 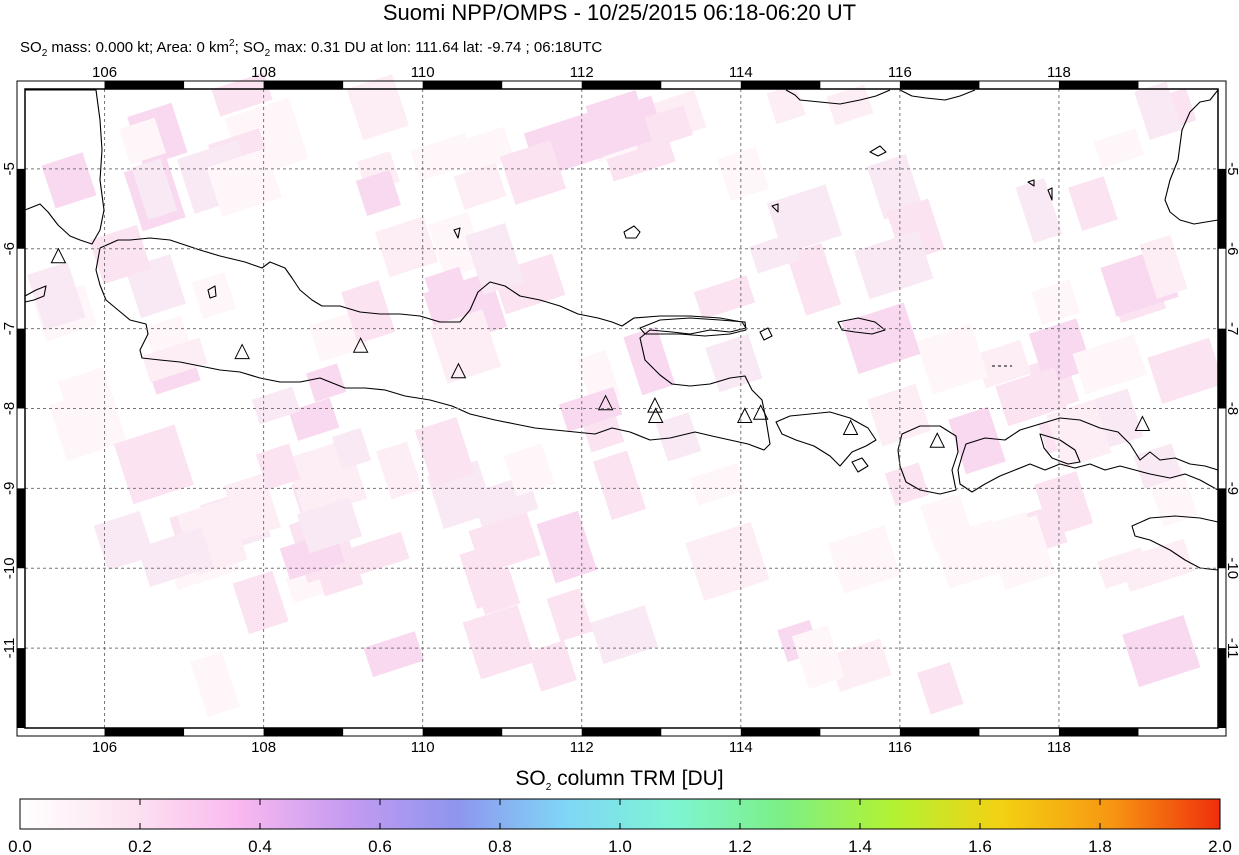 I want to click on colorbar: 0.0 0.2 0.4 0.6 0.8 1.0 1.2 1.4 1.6 1.8 2.0, so click(x=620, y=826).